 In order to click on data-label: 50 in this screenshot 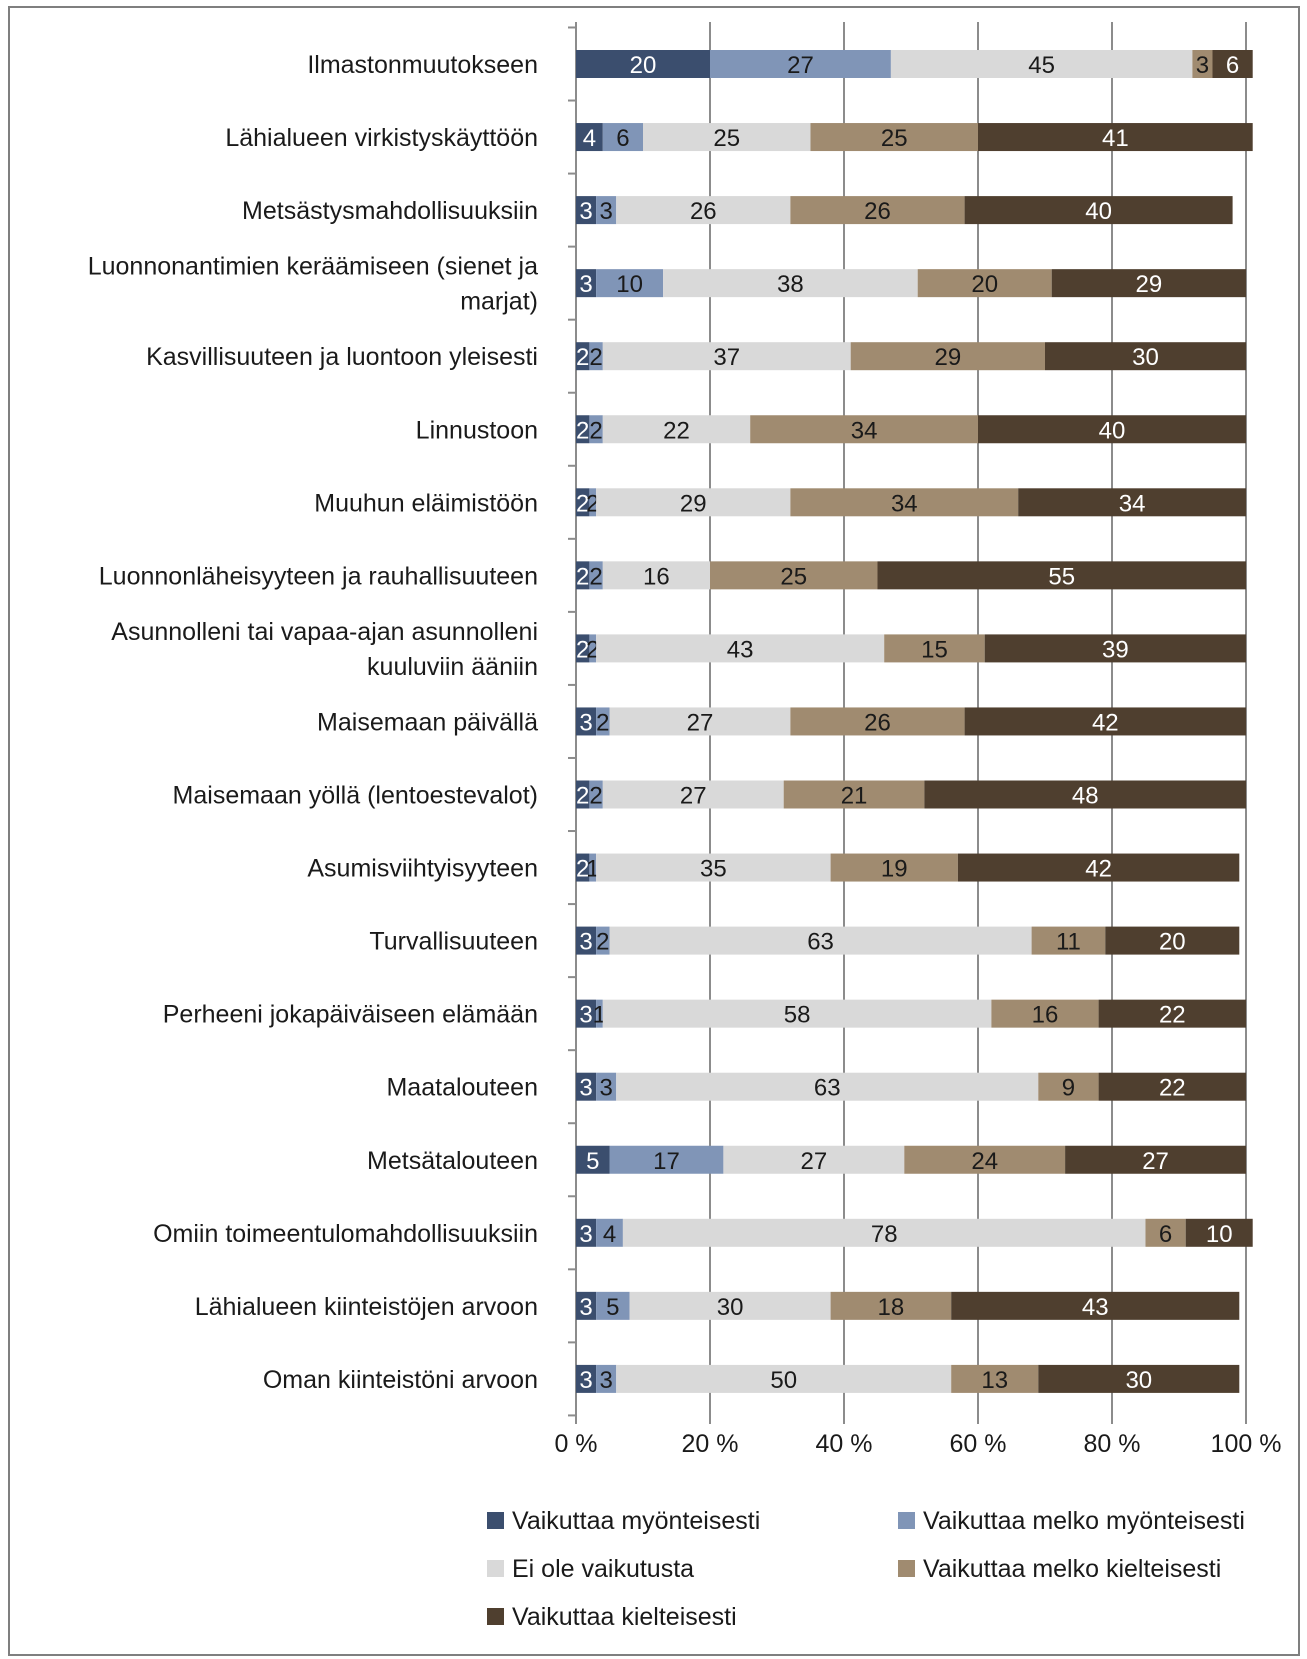, I will do `click(783, 1380)`.